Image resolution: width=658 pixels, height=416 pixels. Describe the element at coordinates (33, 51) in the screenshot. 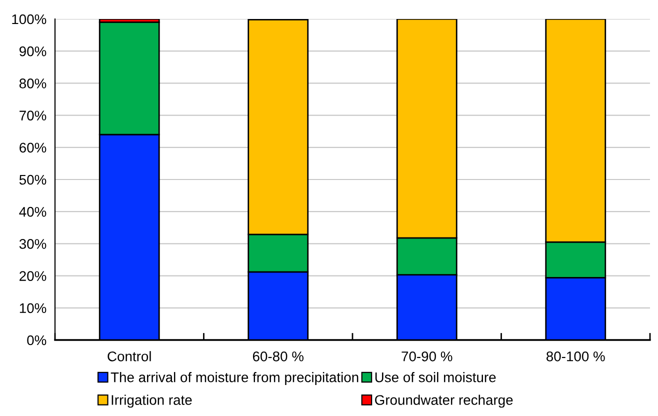

I see `y-tick-label: 90%` at that location.